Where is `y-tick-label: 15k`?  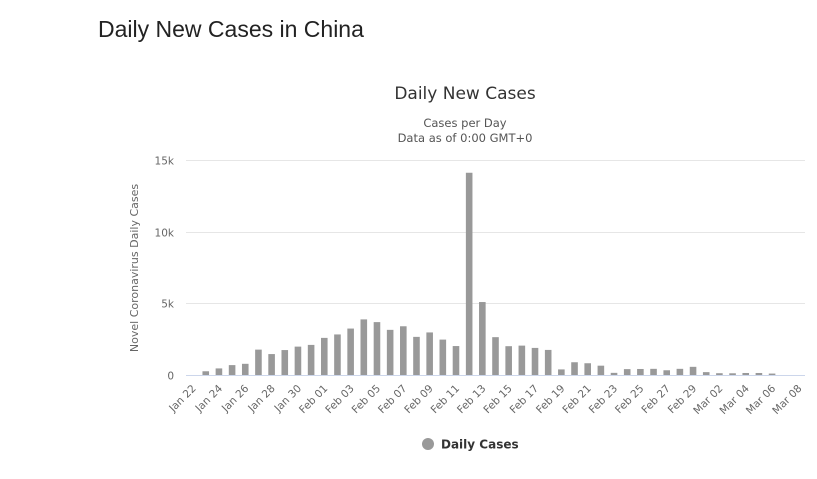
y-tick-label: 15k is located at coordinates (165, 162).